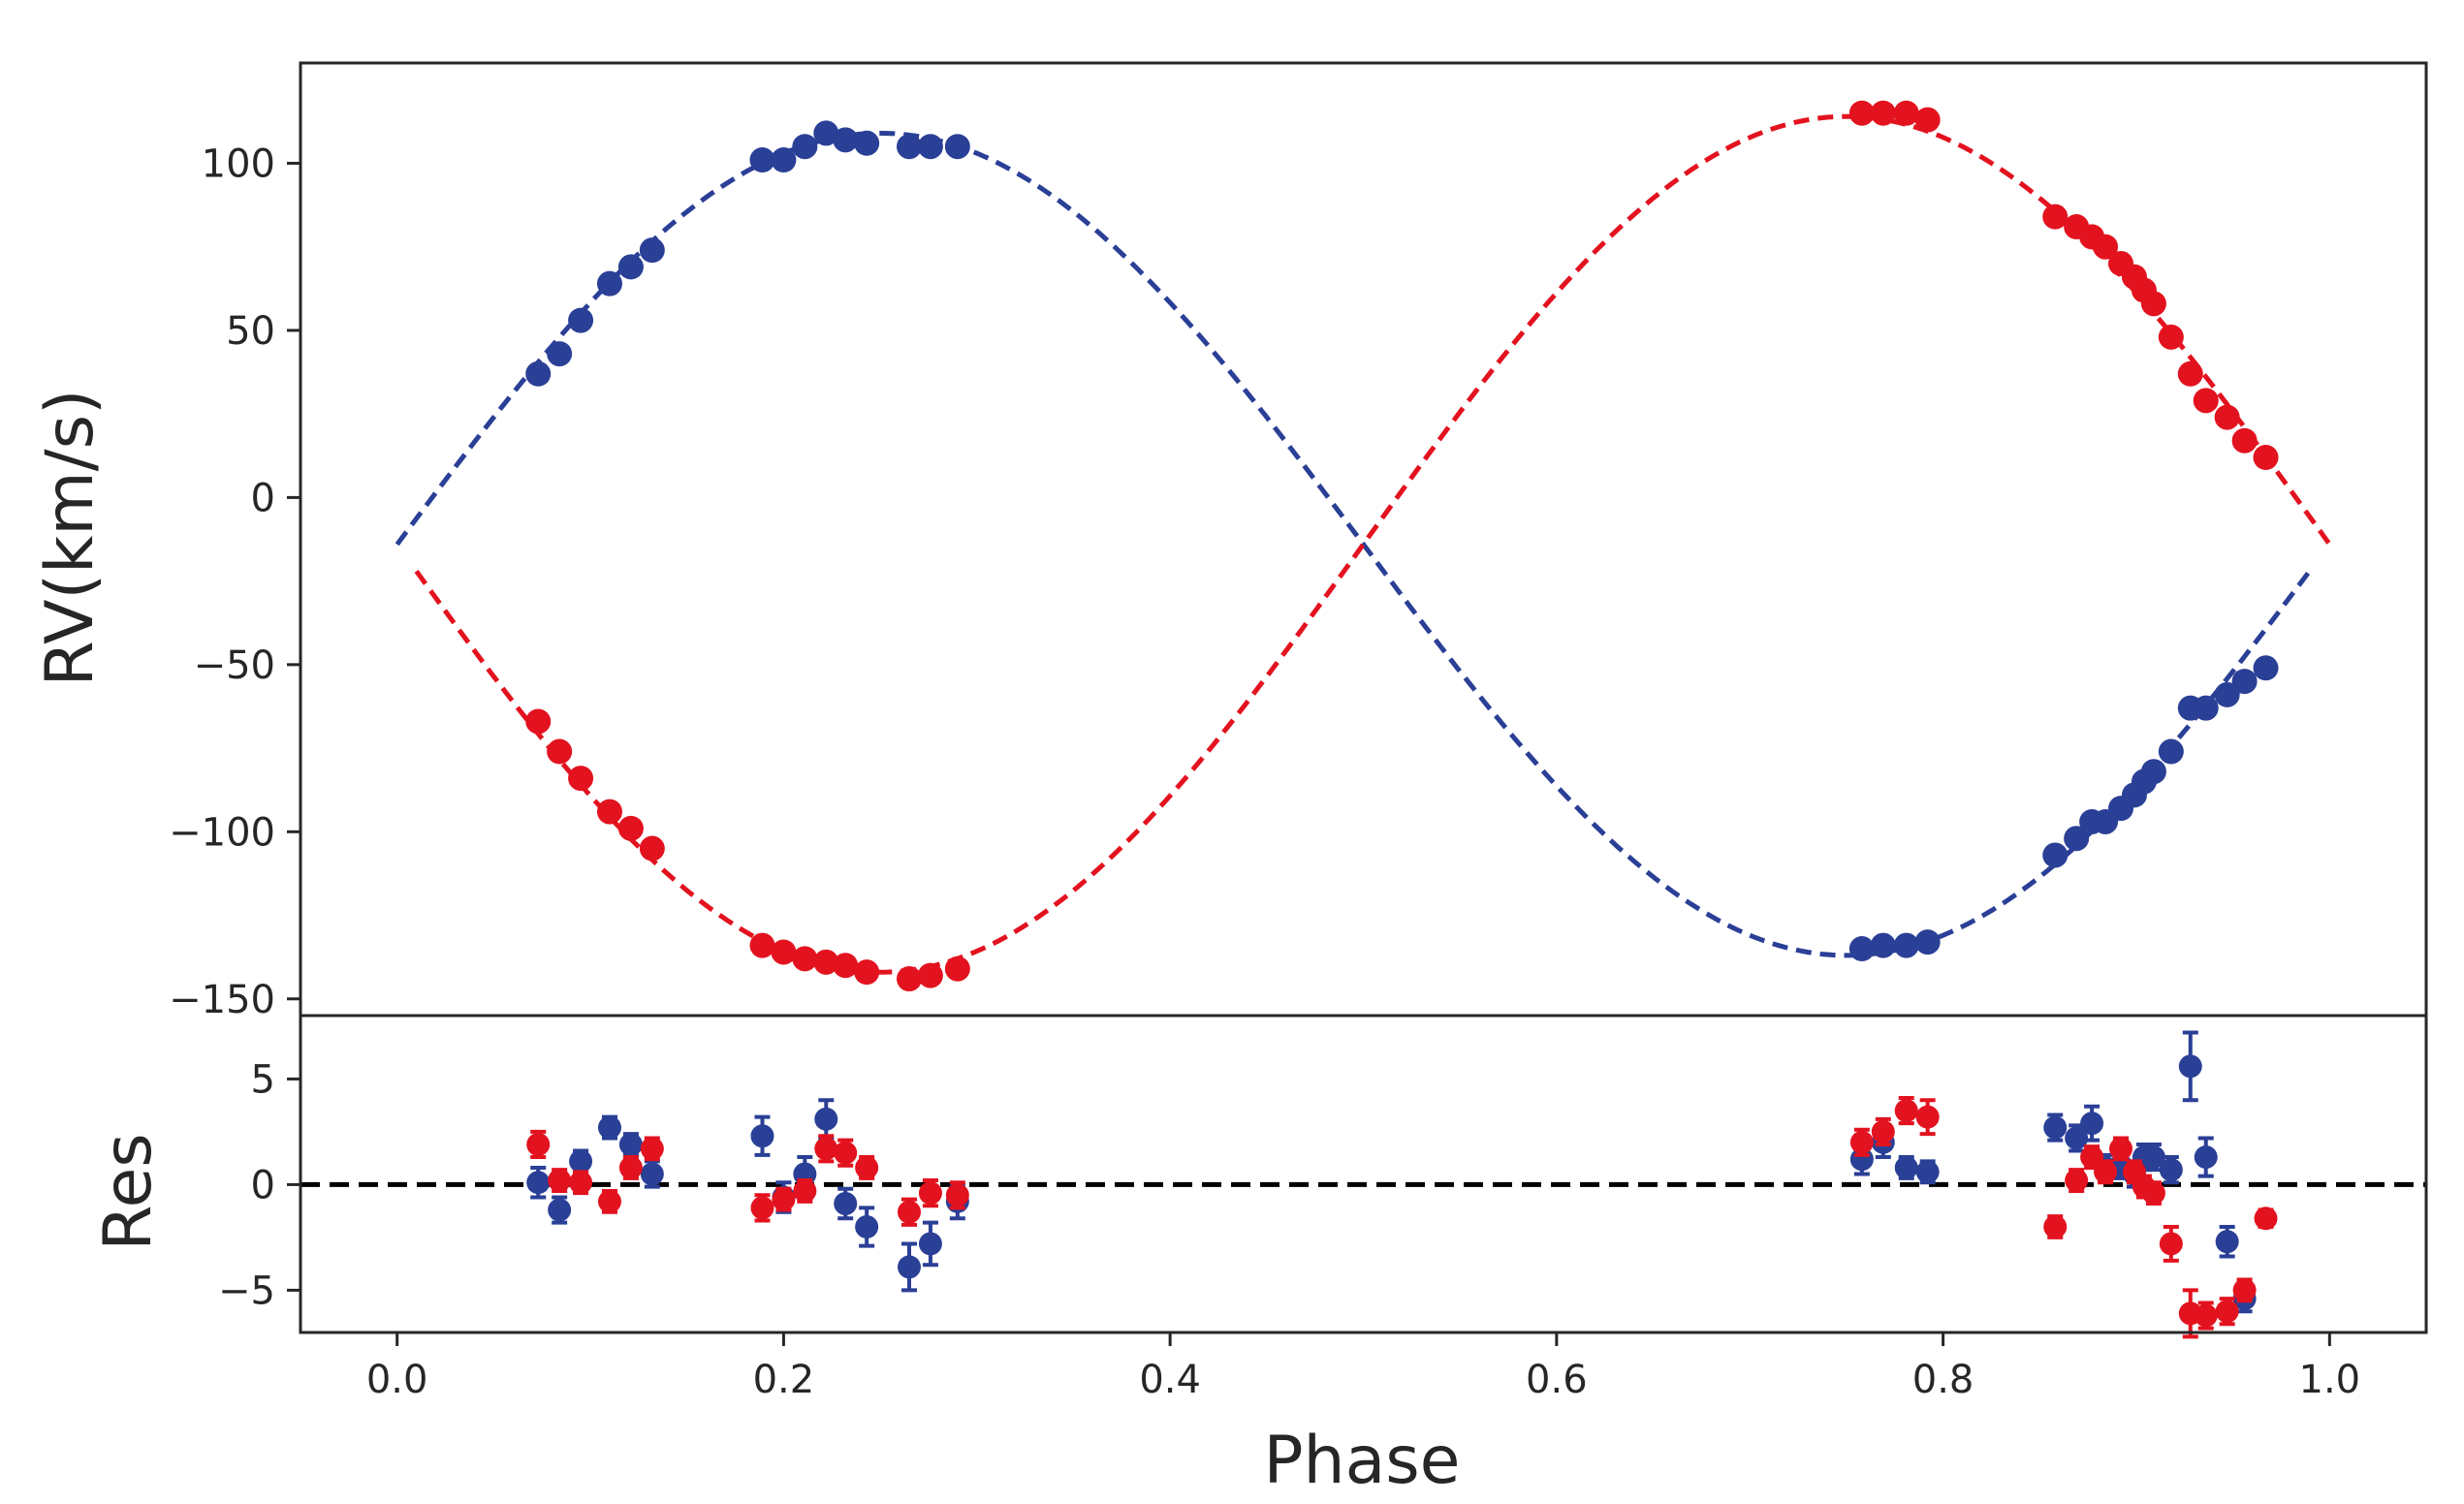  I want to click on phase-x-tick-label: 0.4, so click(1170, 1380).